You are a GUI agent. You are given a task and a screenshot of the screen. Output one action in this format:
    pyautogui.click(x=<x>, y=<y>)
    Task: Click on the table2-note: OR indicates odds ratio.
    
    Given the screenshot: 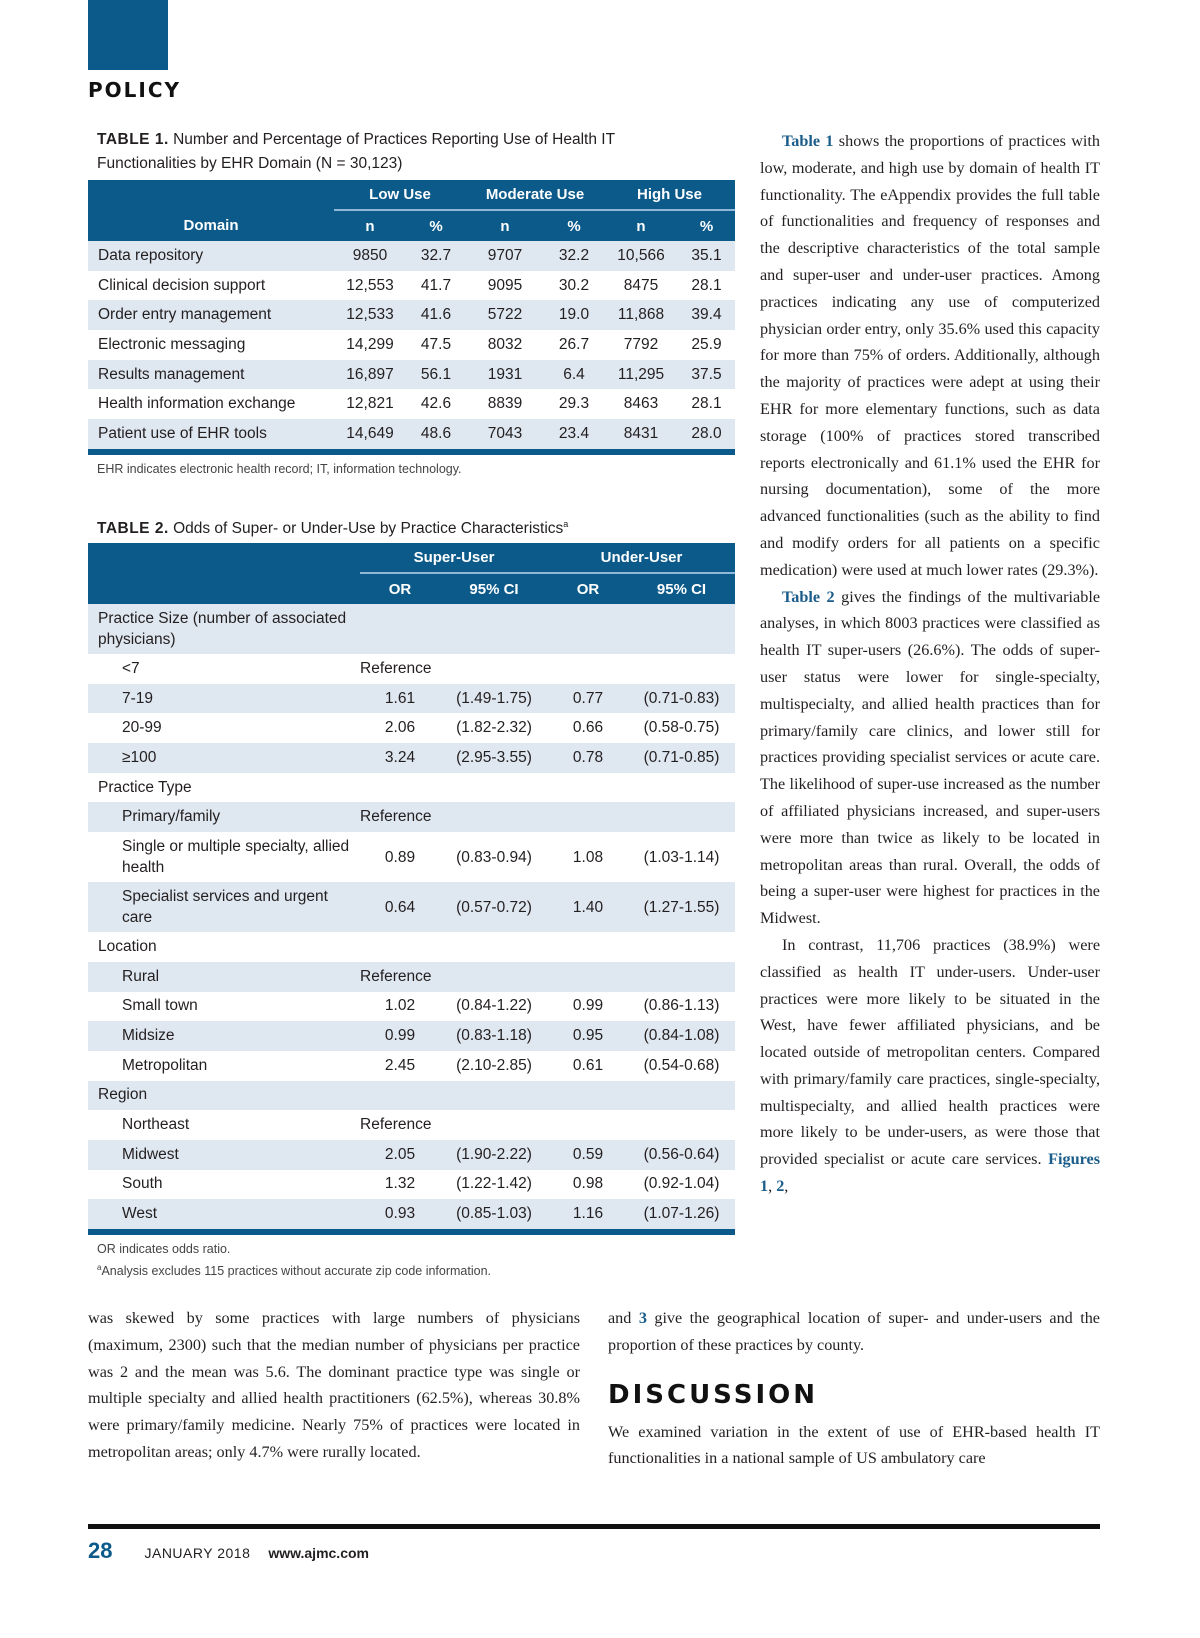 What is the action you would take?
    pyautogui.click(x=164, y=1249)
    